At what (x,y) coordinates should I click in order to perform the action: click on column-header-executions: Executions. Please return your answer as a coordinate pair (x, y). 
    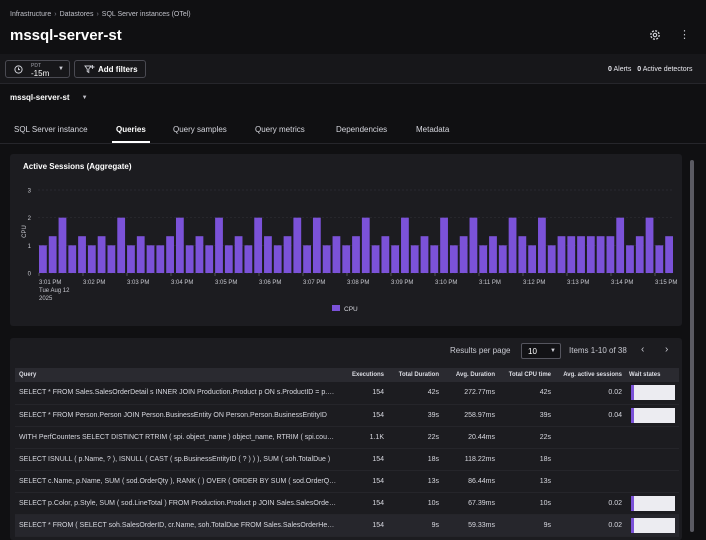
    Looking at the image, I should click on (367, 375).